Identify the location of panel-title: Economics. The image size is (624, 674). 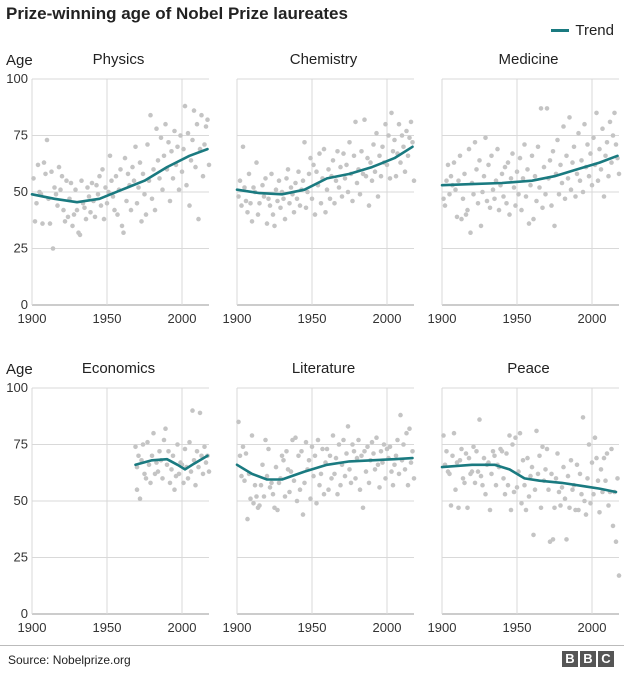
(118, 368).